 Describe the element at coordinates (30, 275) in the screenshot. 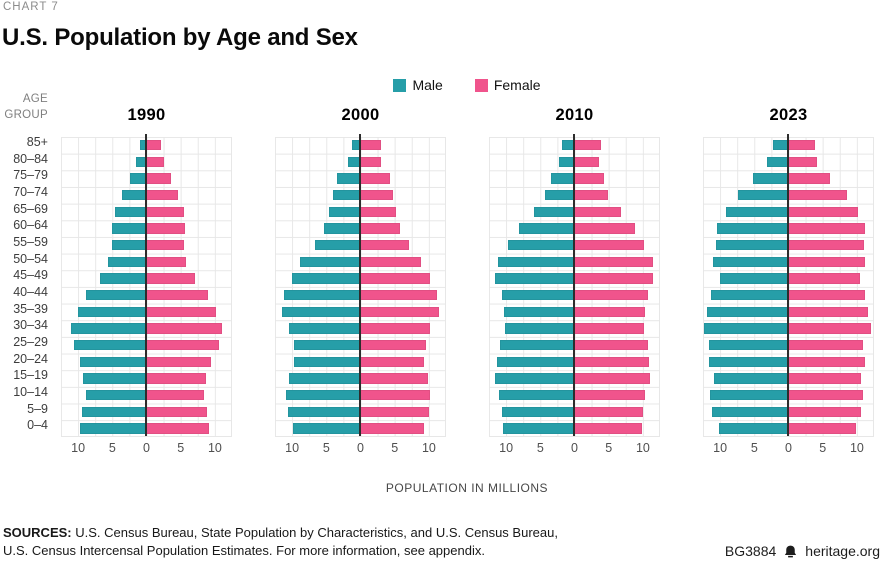

I see `age-group-label: 45–49` at that location.